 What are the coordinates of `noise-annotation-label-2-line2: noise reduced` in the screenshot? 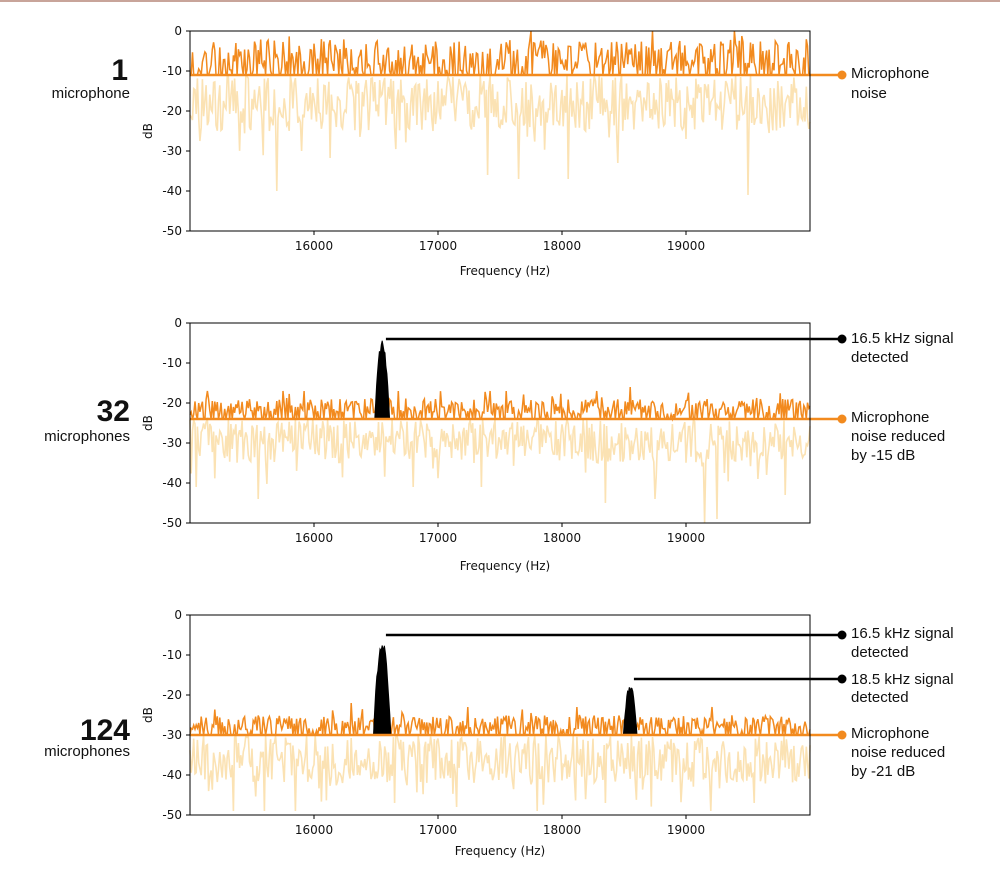 It's located at (898, 436).